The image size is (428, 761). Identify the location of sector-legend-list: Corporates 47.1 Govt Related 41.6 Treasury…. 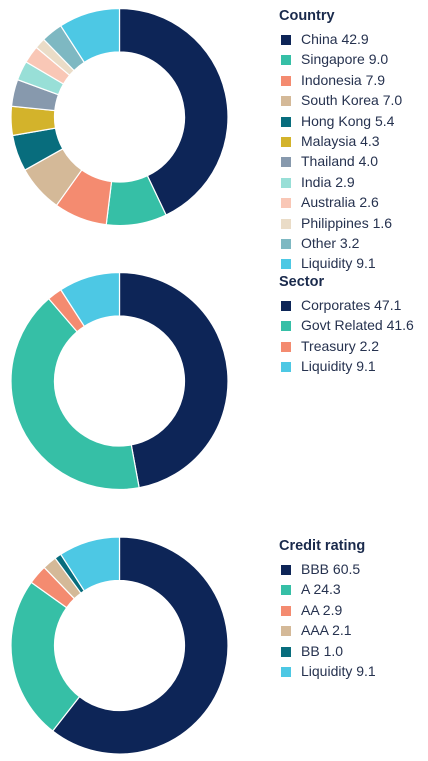
(346, 336).